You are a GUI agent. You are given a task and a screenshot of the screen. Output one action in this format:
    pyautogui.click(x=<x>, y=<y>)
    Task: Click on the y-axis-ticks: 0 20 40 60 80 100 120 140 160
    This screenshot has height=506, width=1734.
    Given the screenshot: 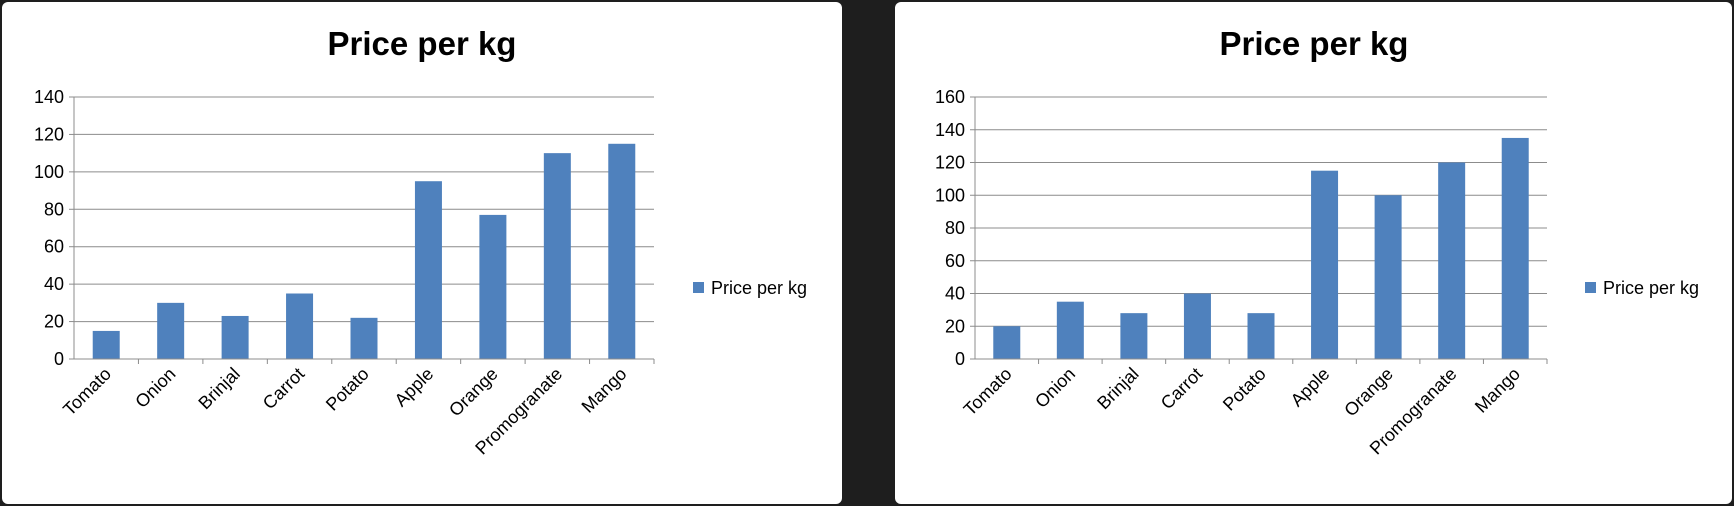 What is the action you would take?
    pyautogui.click(x=950, y=228)
    